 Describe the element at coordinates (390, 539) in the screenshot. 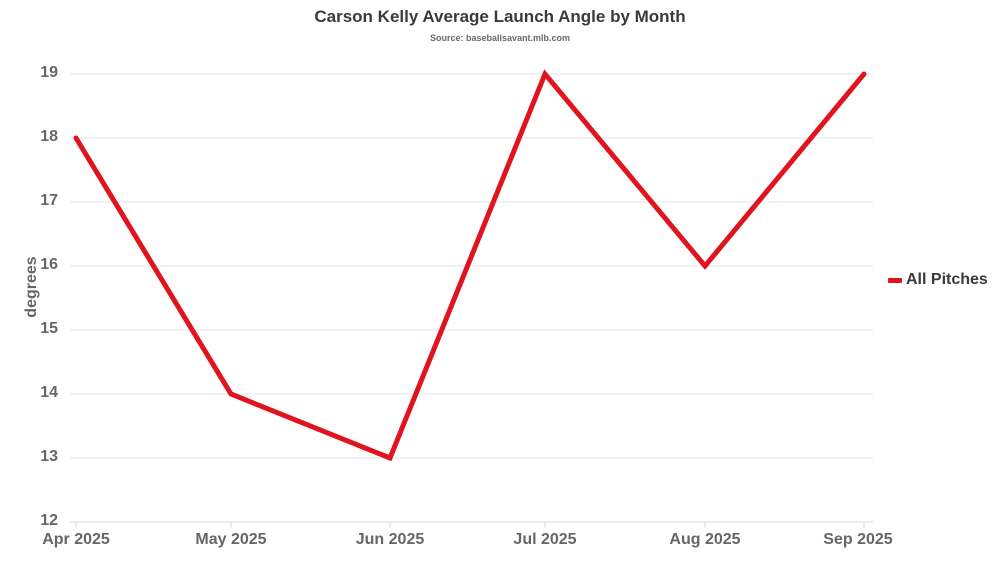

I see `x-tick: Jun 2025` at that location.